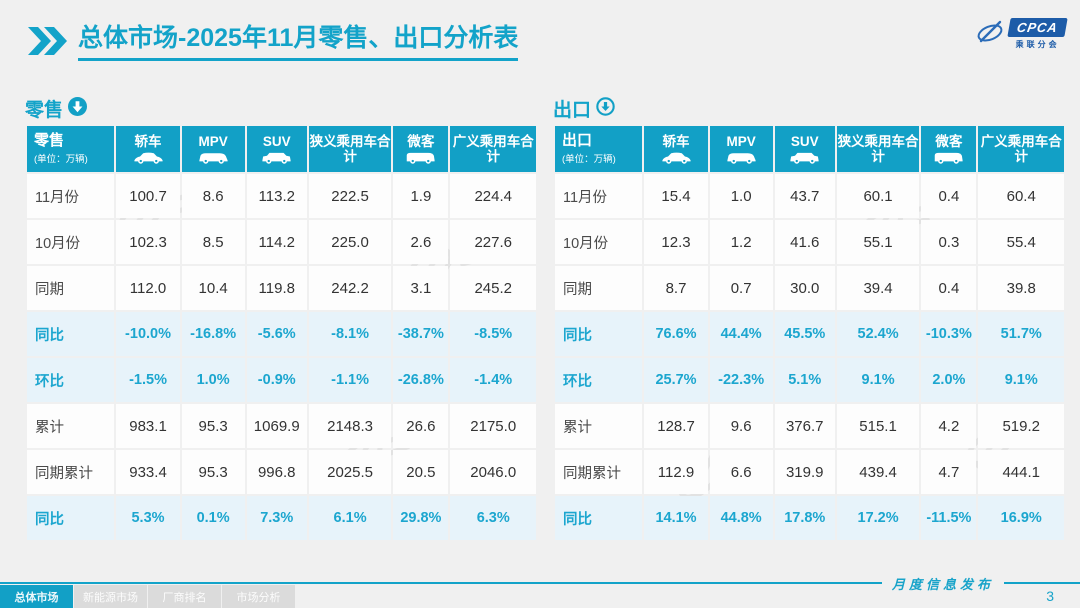 The height and width of the screenshot is (608, 1080). I want to click on column-label: 微客, so click(421, 142).